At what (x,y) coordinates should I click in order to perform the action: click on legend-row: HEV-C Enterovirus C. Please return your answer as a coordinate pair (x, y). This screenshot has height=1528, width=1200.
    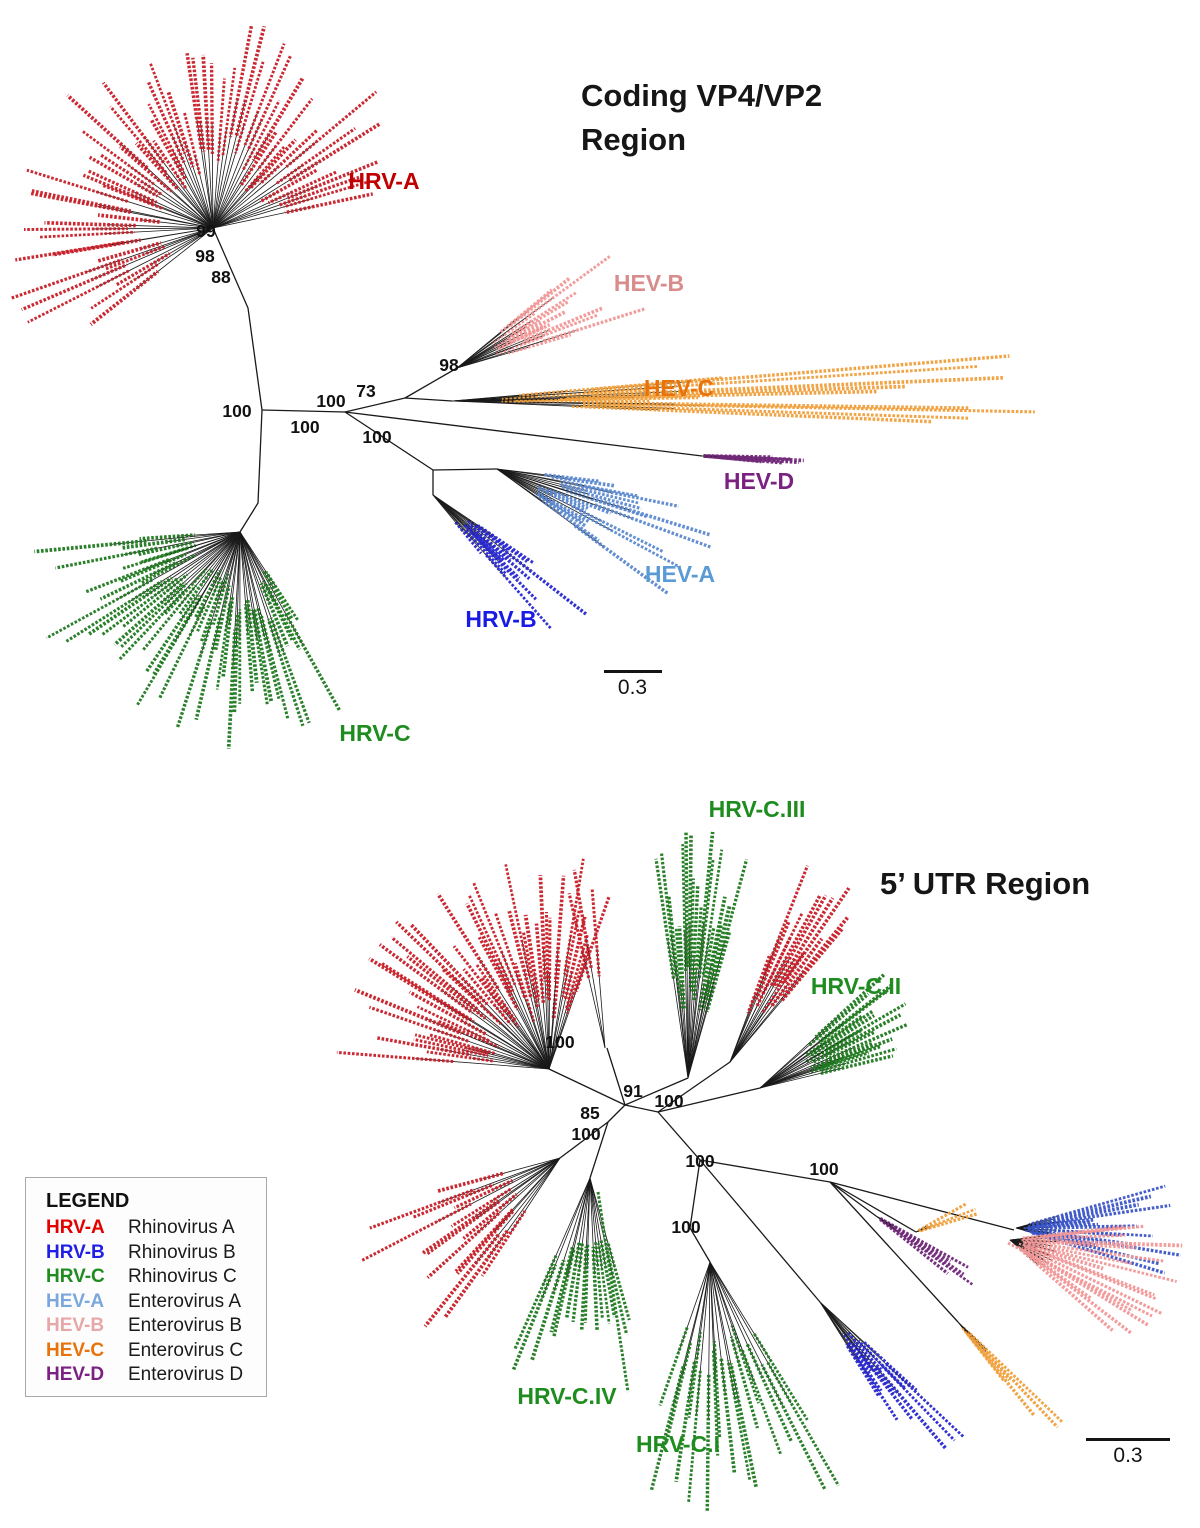
    Looking at the image, I should click on (156, 1352).